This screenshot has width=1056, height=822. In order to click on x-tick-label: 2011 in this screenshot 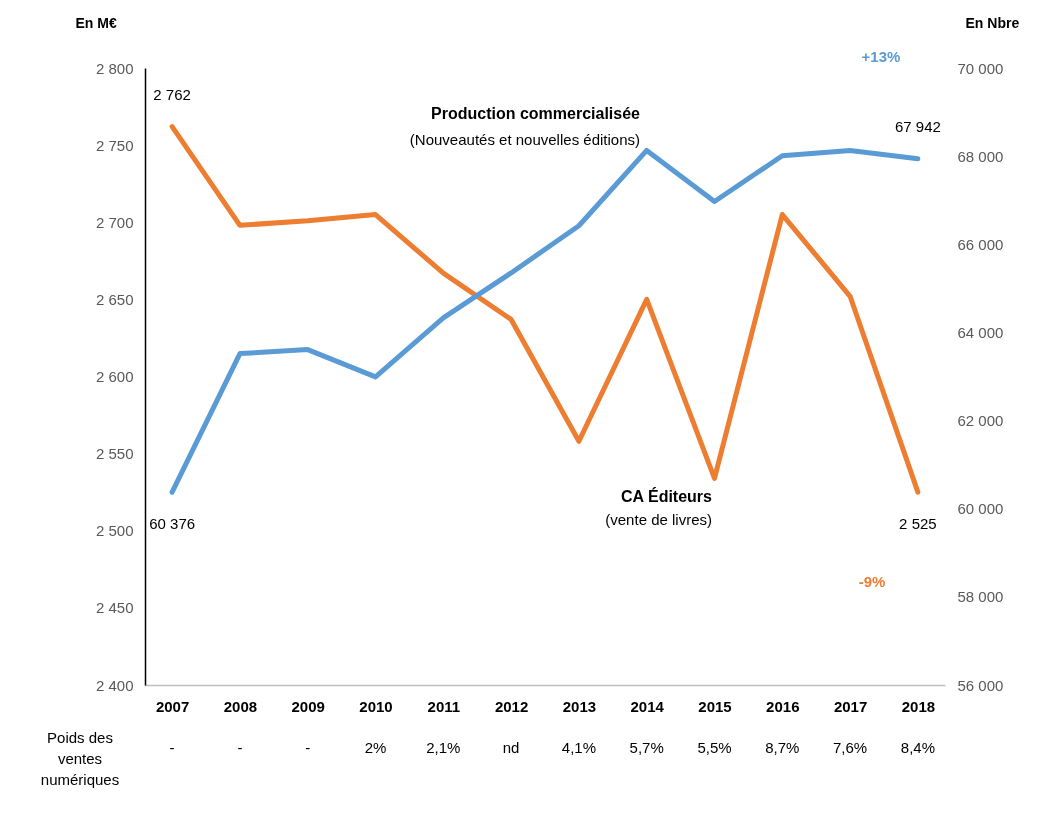, I will do `click(444, 706)`.